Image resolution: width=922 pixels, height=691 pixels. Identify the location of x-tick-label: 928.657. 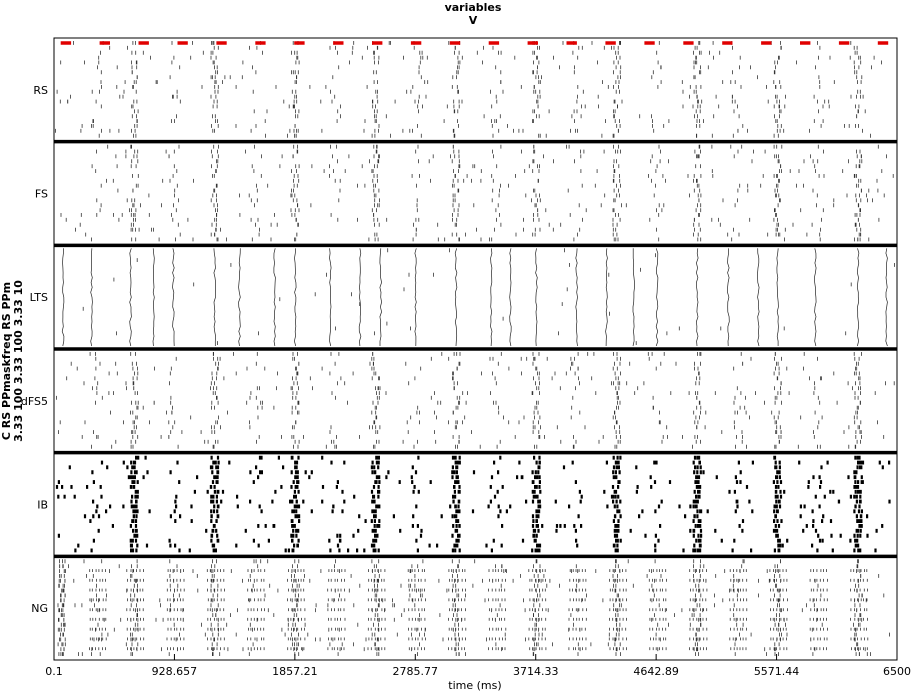
(175, 671).